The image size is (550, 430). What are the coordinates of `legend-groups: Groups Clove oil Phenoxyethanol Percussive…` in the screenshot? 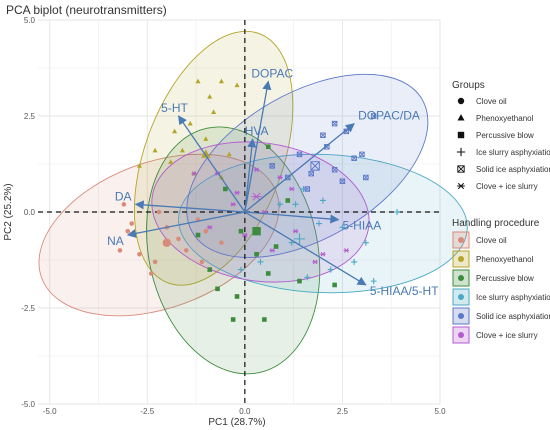 It's located at (501, 135).